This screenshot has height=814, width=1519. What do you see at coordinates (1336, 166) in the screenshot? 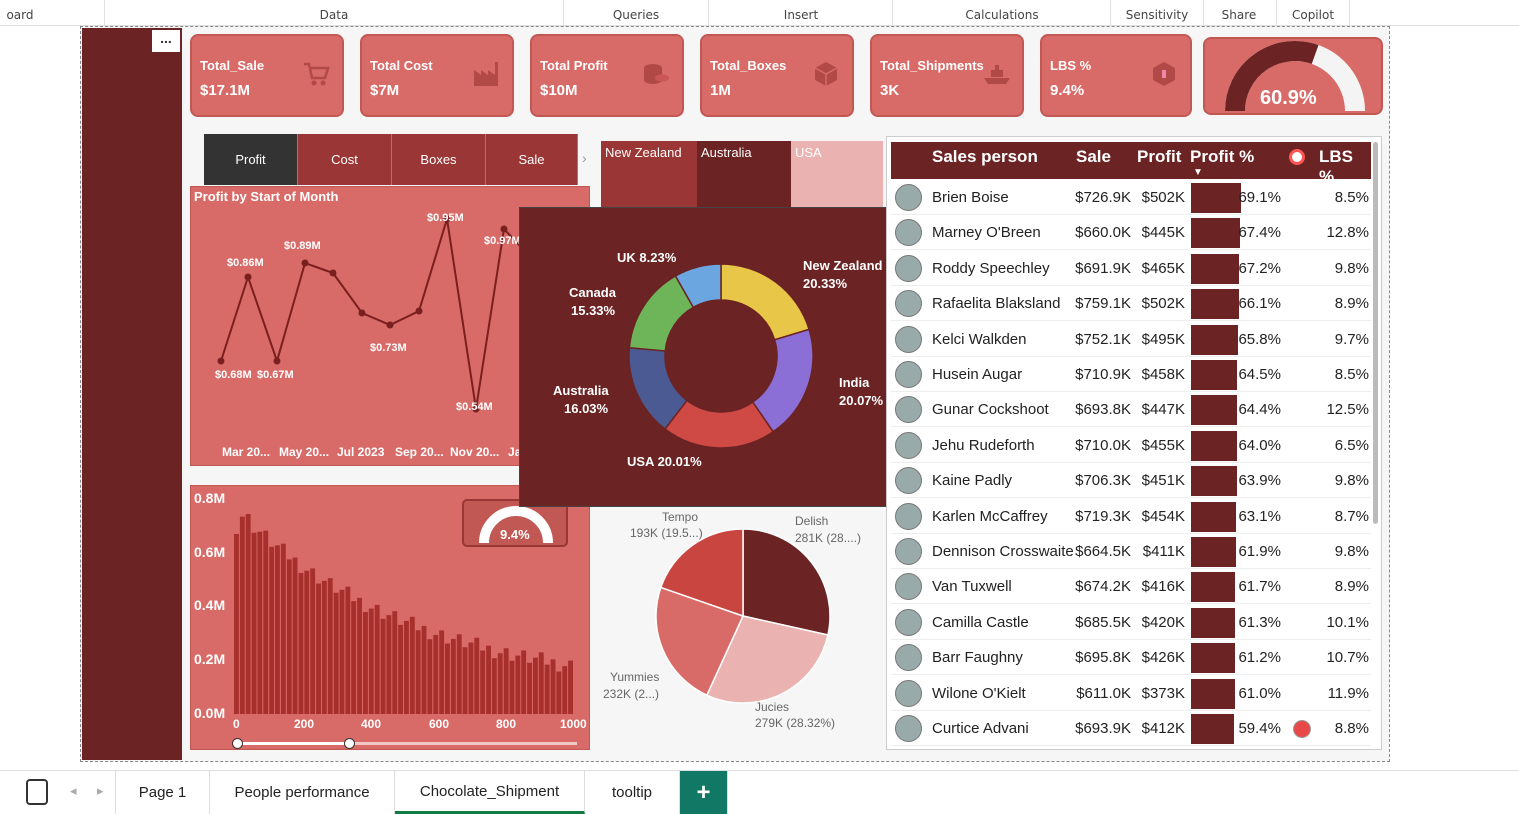
I see `header-lbs-pct: LBS %` at bounding box center [1336, 166].